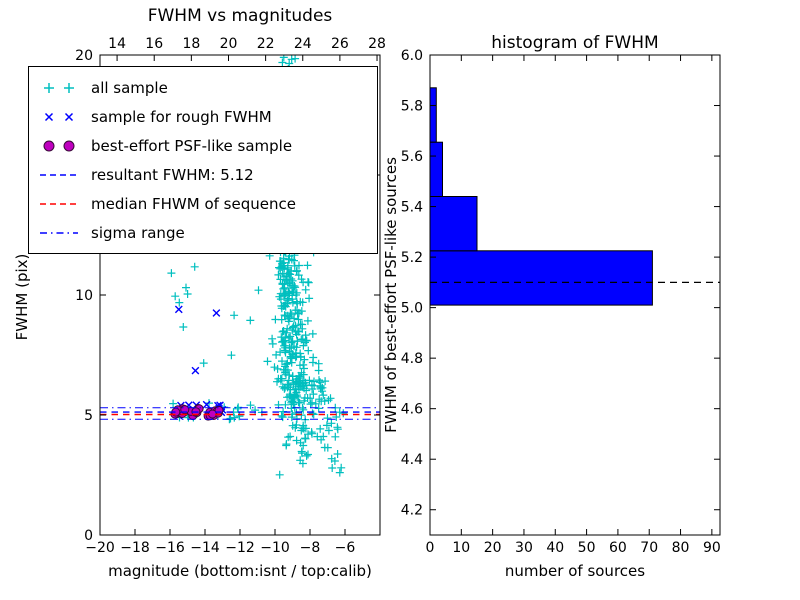  What do you see at coordinates (49, 145) in the screenshot?
I see `circle-glyph` at bounding box center [49, 145].